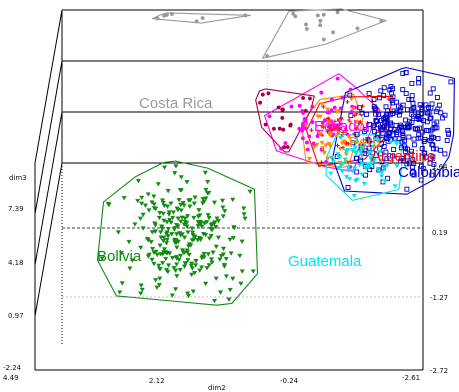  What do you see at coordinates (439, 269) in the screenshot?
I see `dim1-ticks: 1.64 0.19 -1.27 -2.72` at bounding box center [439, 269].